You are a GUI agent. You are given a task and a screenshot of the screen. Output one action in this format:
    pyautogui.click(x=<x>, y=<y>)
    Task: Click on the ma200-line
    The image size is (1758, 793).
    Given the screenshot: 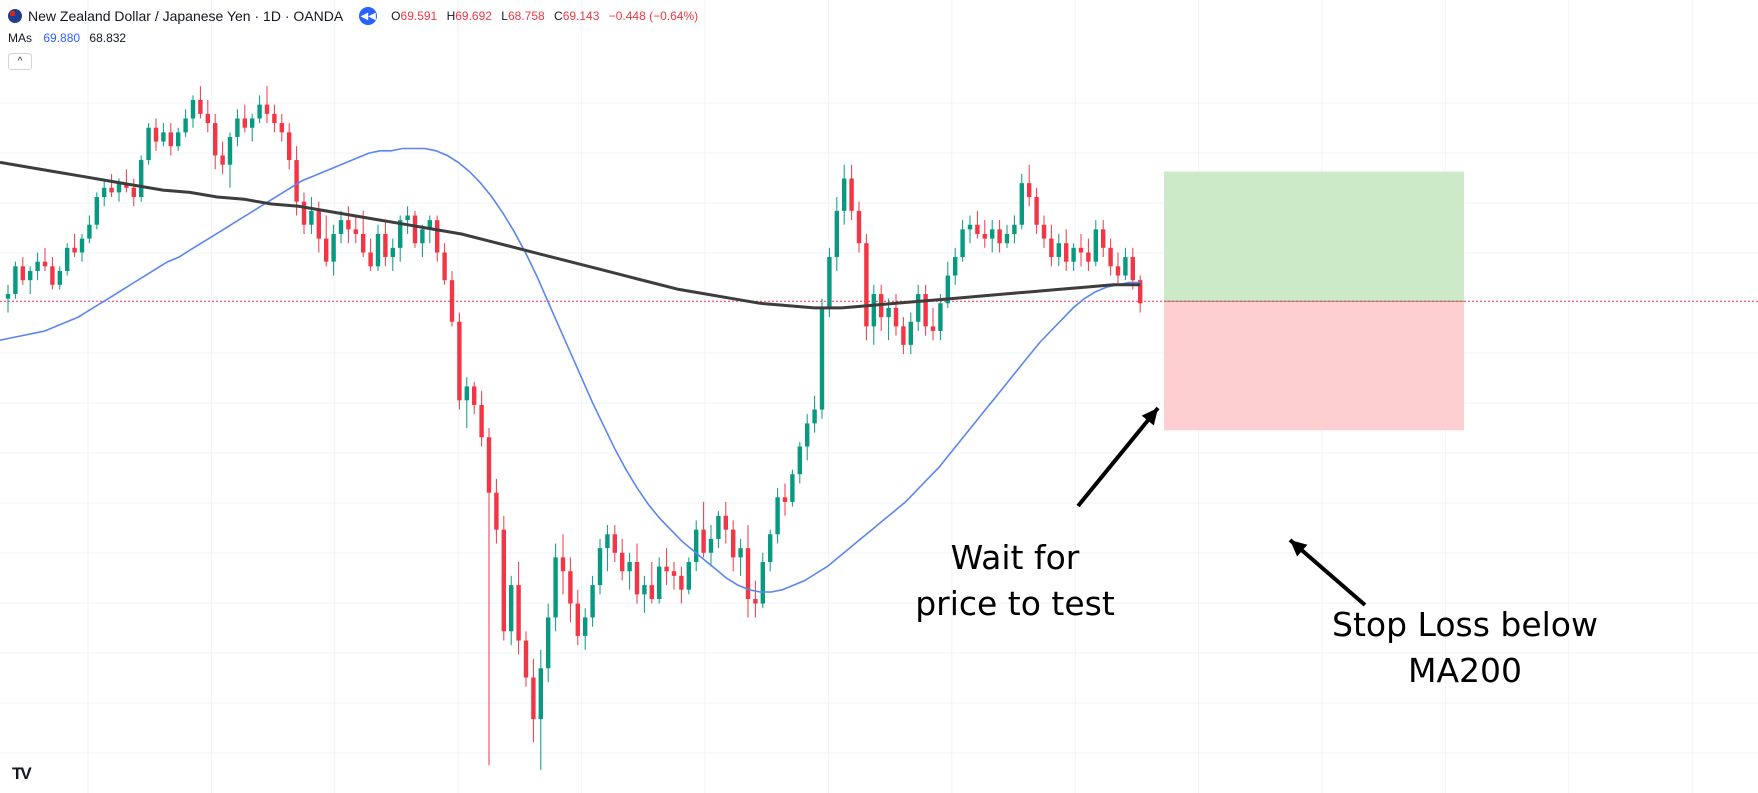 What is the action you would take?
    pyautogui.click(x=570, y=235)
    